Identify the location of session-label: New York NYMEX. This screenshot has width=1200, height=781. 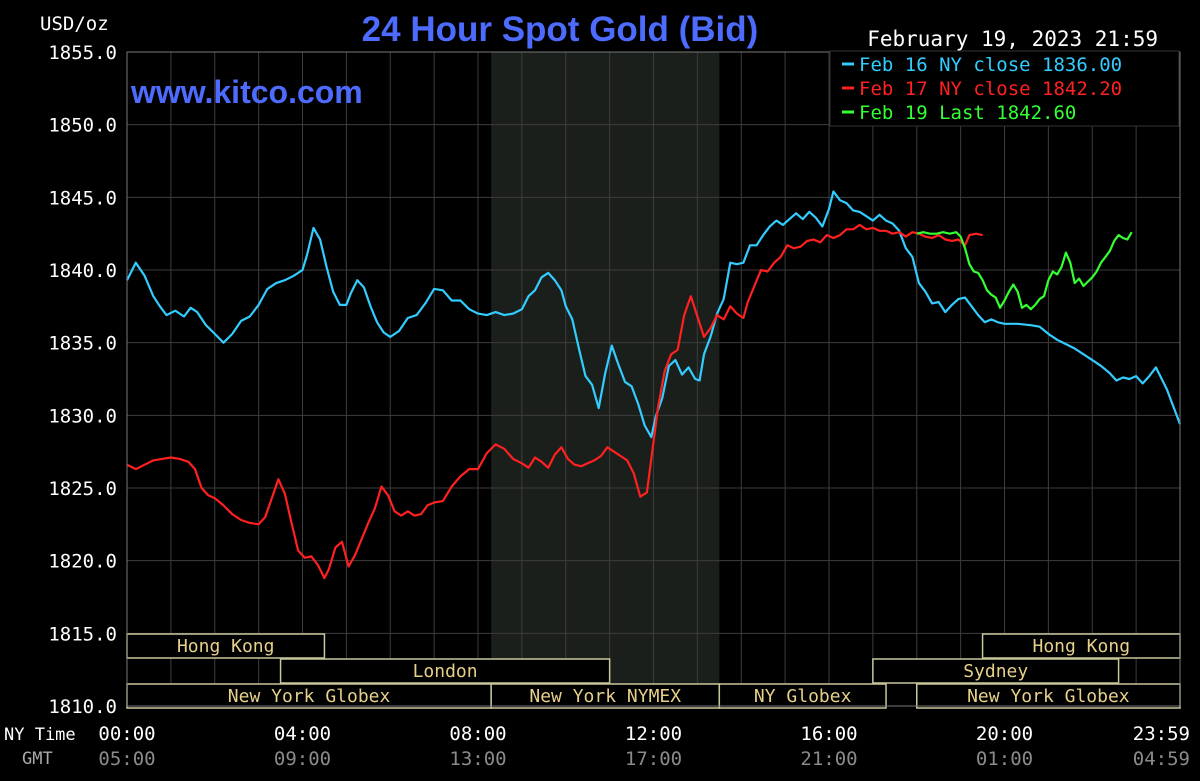
(605, 696).